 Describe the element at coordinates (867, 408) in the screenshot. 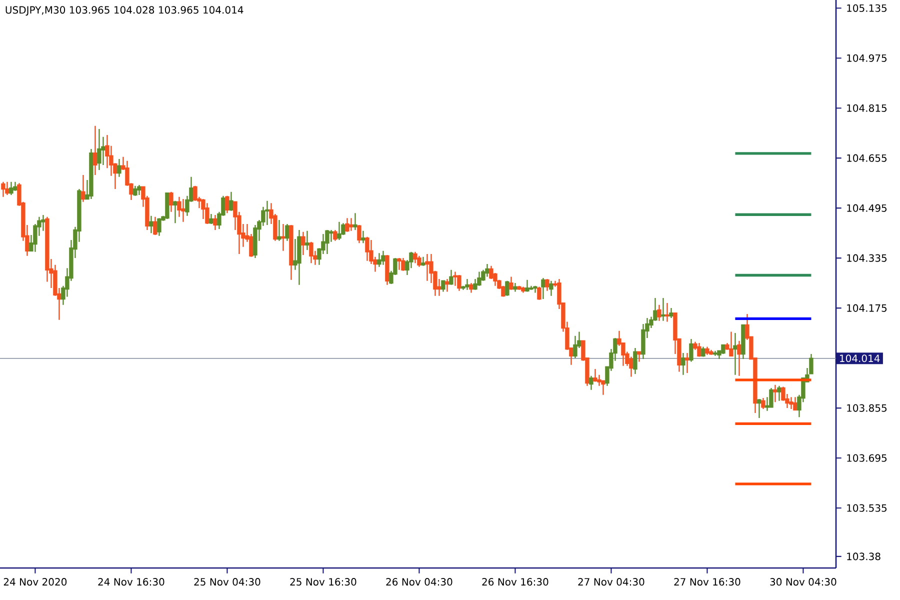

I see `y-tick-label: 103.855` at that location.